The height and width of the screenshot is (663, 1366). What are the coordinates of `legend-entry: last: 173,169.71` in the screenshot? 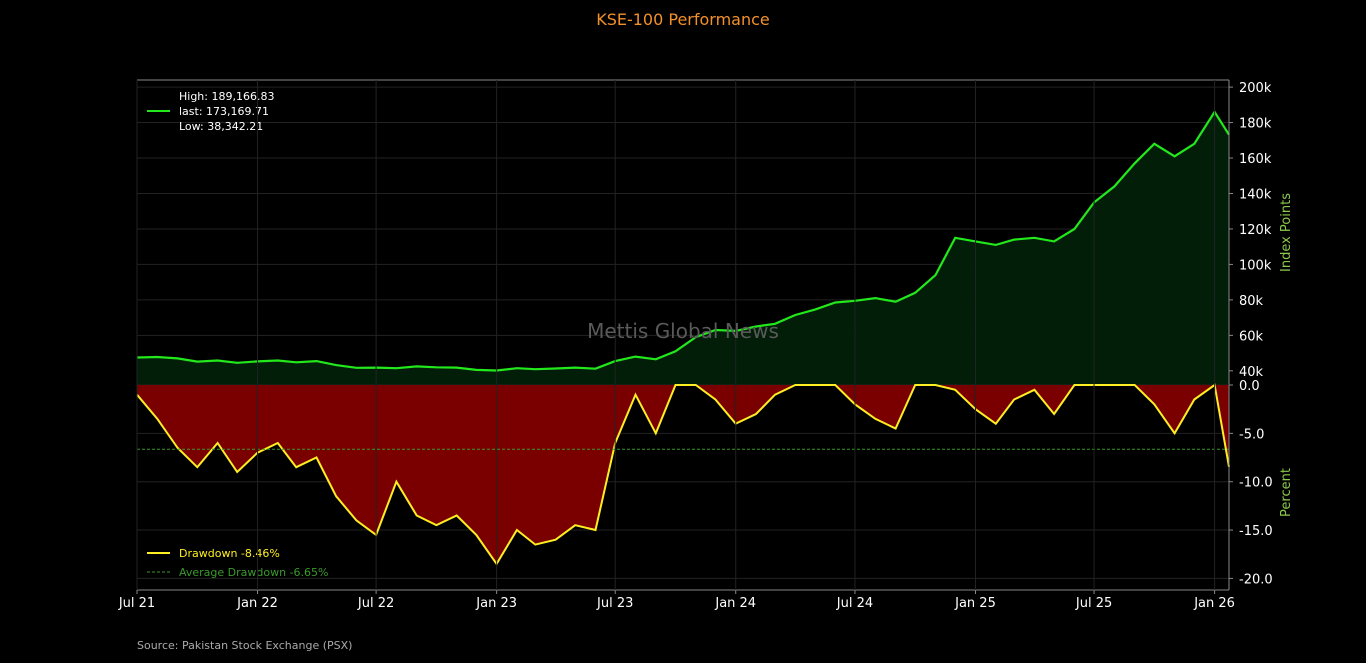 It's located at (224, 111).